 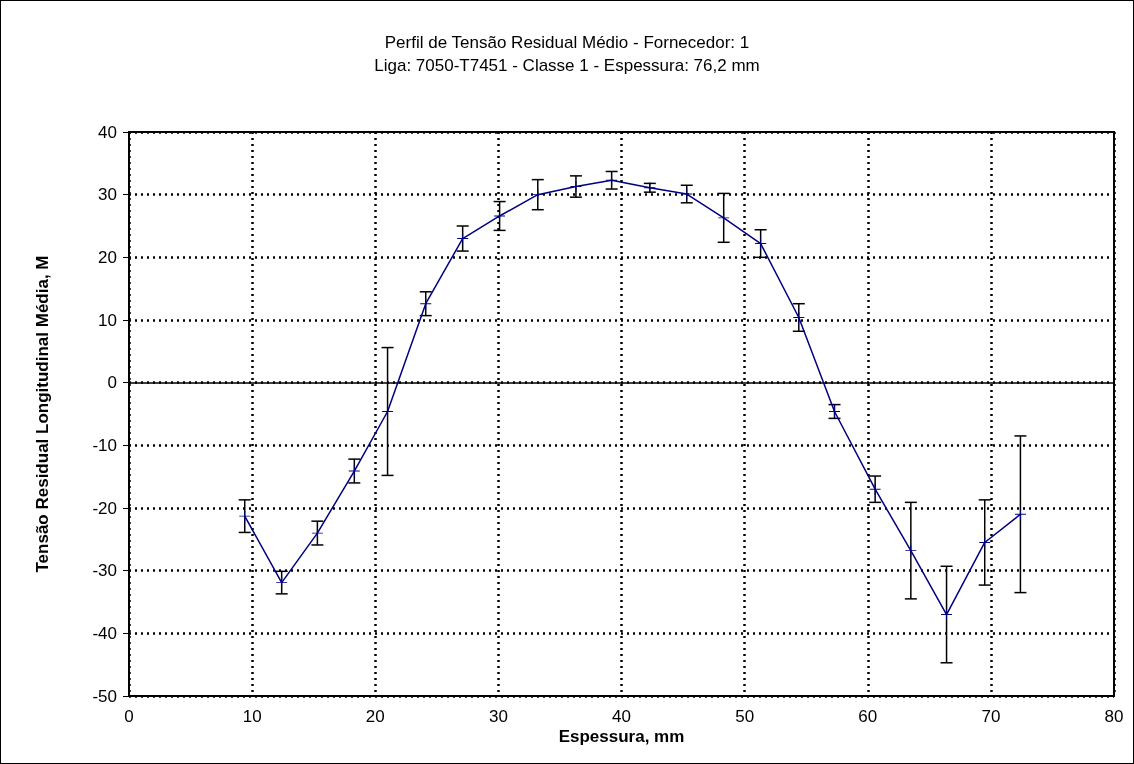 I want to click on y-axis-title: Tensão Residual Longitudinal Média, M, so click(x=42, y=414).